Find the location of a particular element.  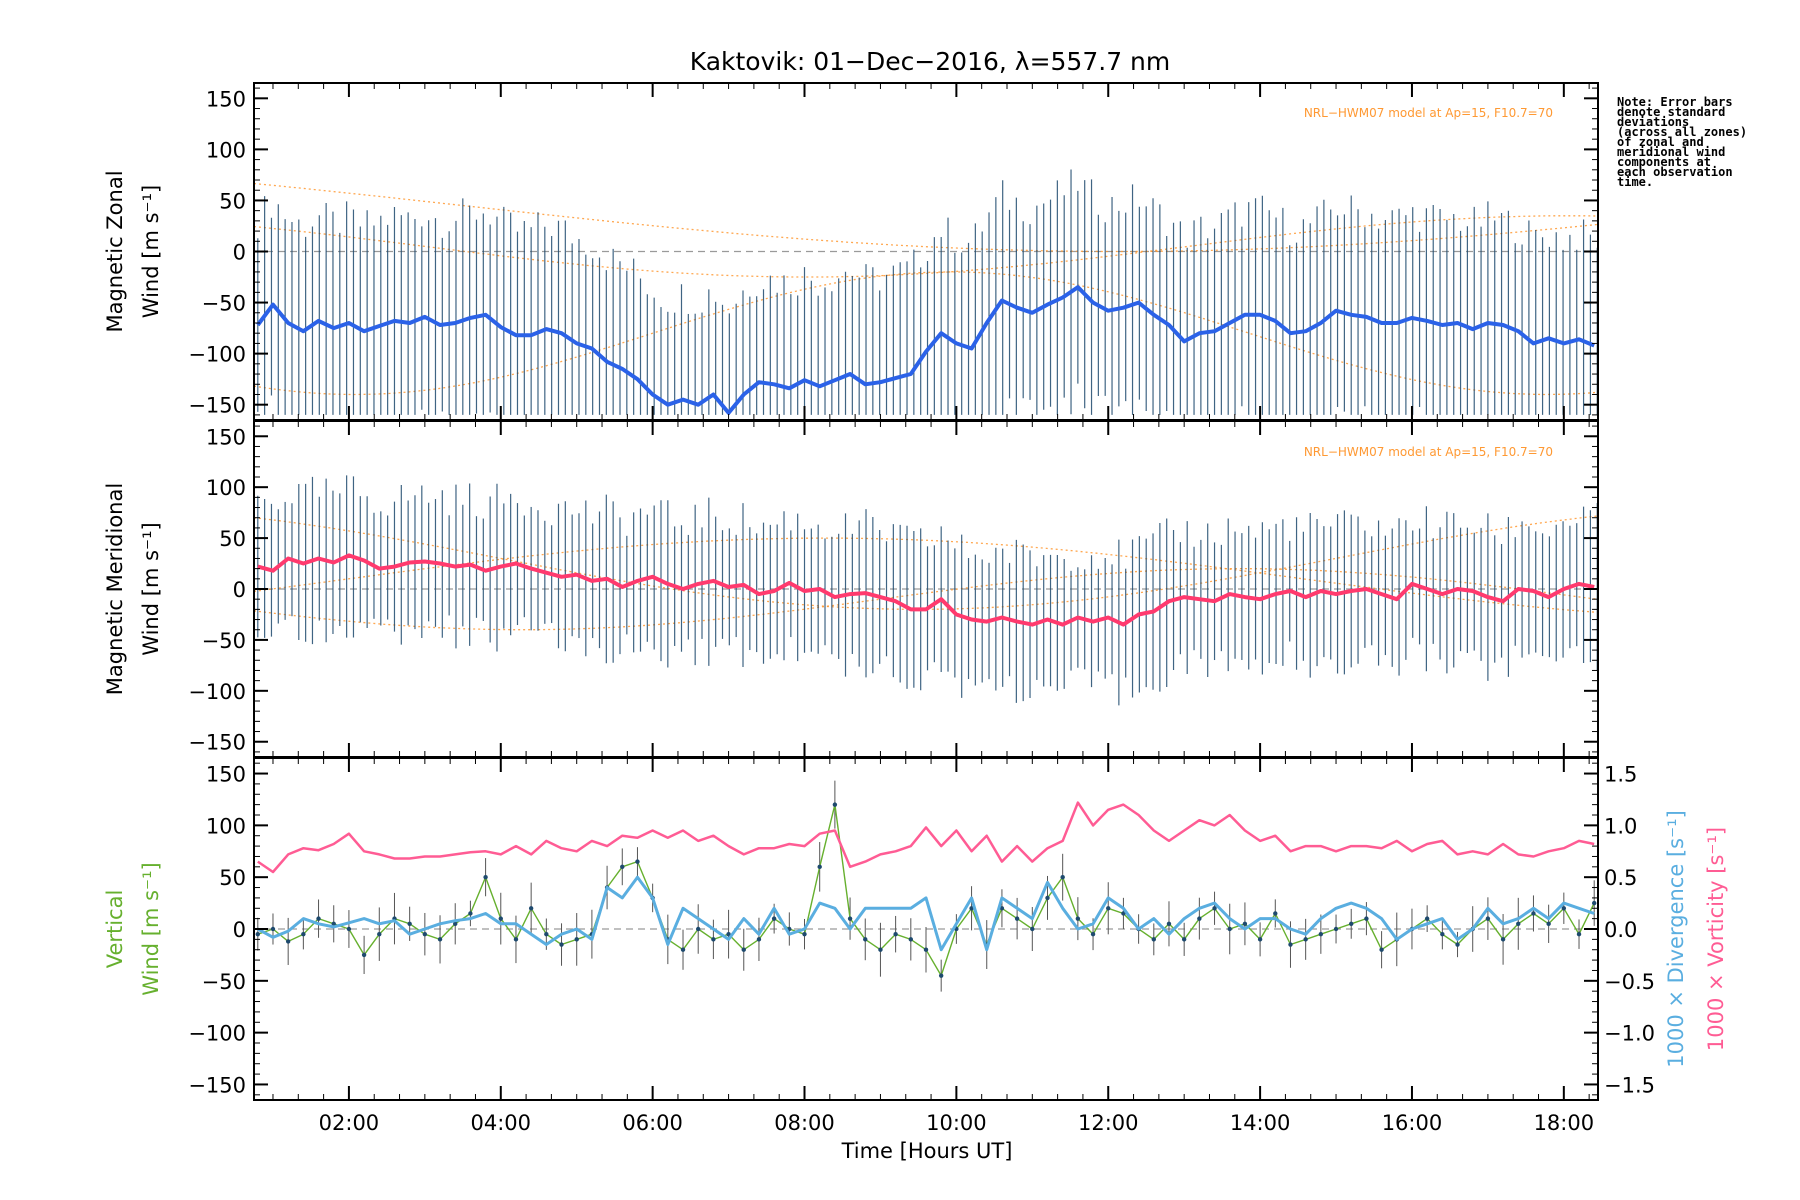

y-axis-label: Vertical is located at coordinates (115, 929).